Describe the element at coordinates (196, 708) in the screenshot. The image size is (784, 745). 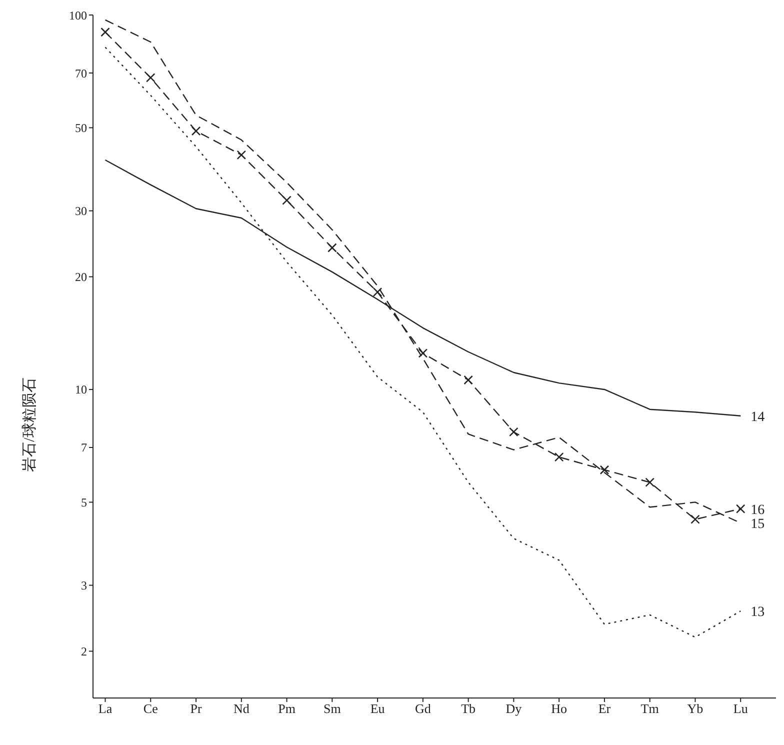
I see `x-tick-label: Pr` at that location.